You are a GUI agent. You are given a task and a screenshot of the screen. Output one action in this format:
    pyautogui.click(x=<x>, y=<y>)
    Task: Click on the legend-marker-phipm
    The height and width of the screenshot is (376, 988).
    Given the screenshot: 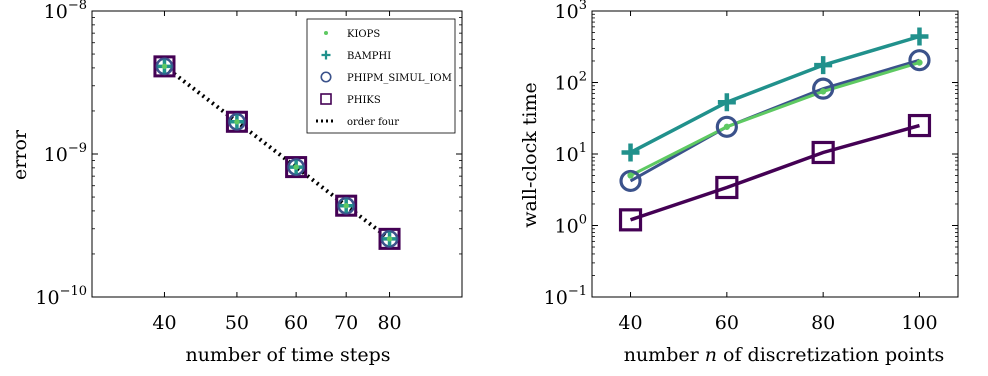 What is the action you would take?
    pyautogui.click(x=326, y=77)
    